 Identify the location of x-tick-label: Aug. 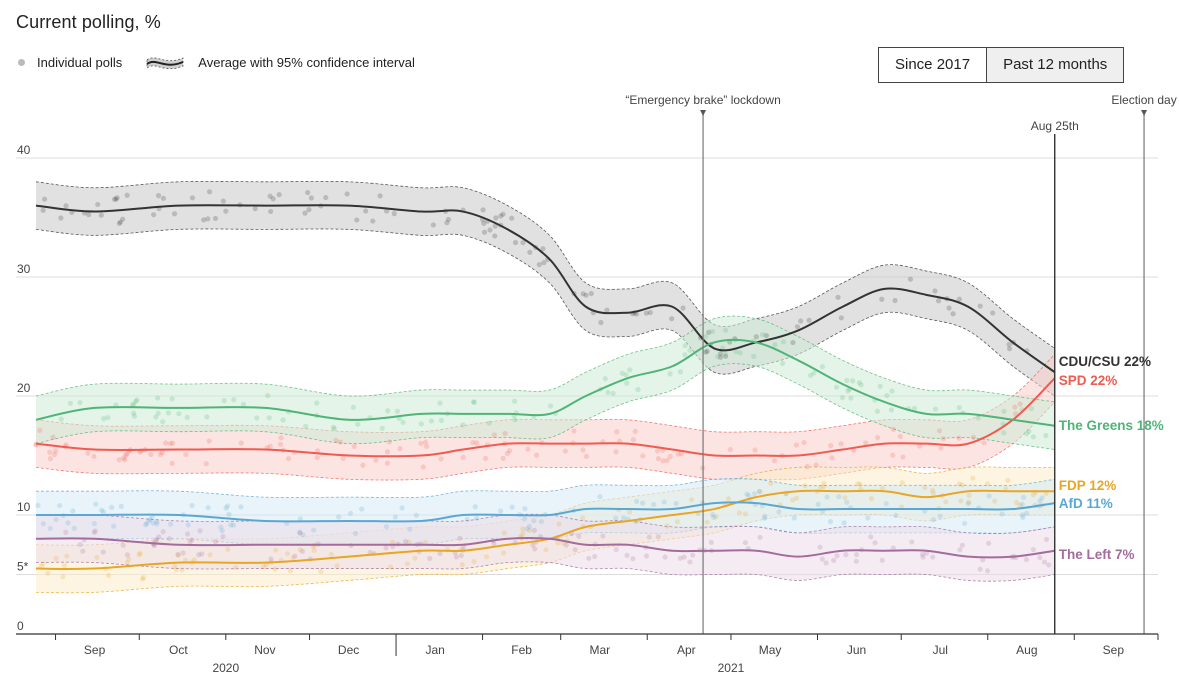
(1026, 650).